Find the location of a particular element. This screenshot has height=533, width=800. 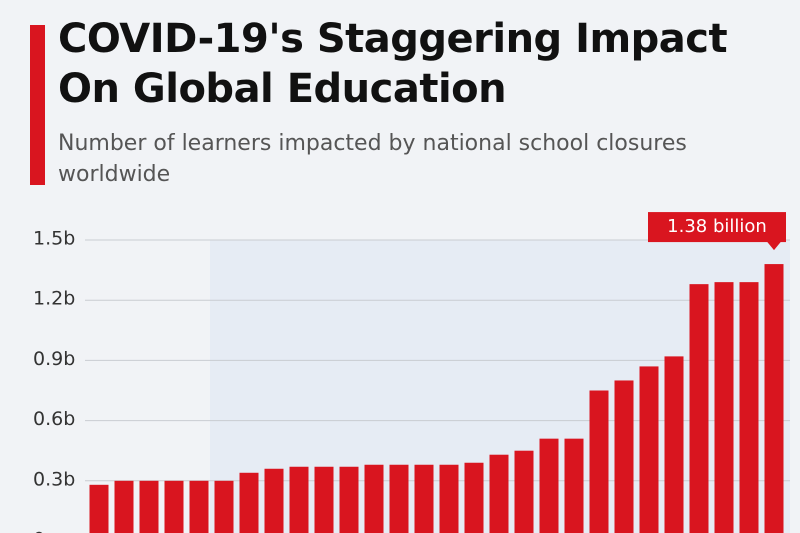

y-tick-label: 1.2b is located at coordinates (54, 299).